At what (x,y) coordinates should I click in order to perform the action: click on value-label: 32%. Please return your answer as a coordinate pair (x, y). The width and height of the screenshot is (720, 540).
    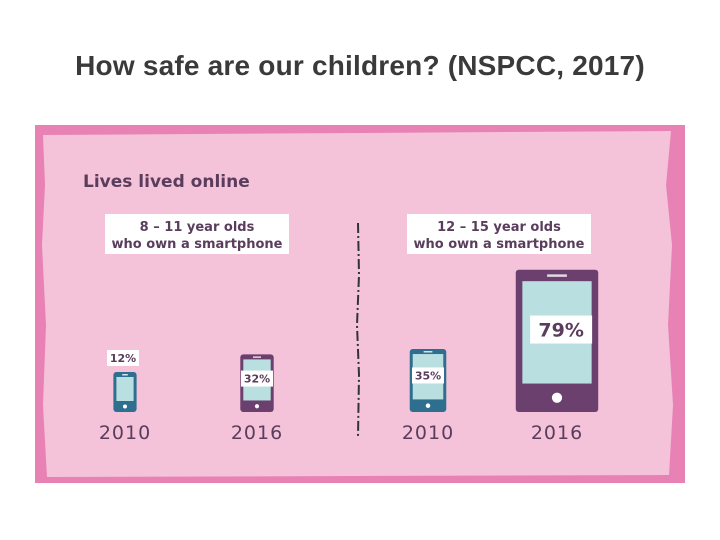
    Looking at the image, I should click on (257, 379).